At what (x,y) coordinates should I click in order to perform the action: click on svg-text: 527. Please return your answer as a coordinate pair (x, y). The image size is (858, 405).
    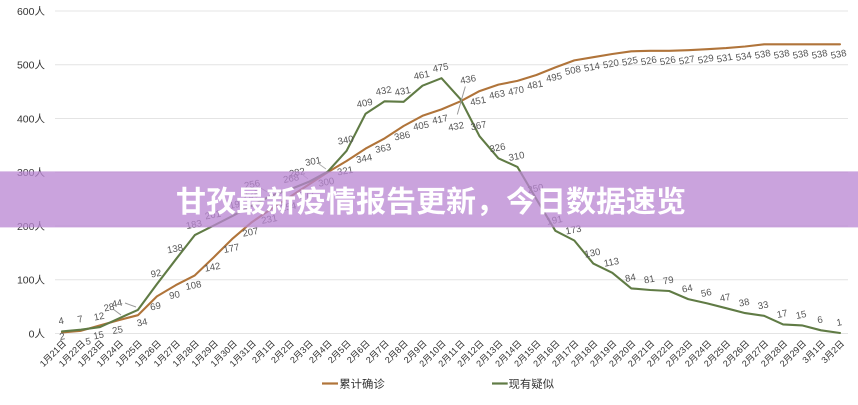
    Looking at the image, I should click on (687, 61).